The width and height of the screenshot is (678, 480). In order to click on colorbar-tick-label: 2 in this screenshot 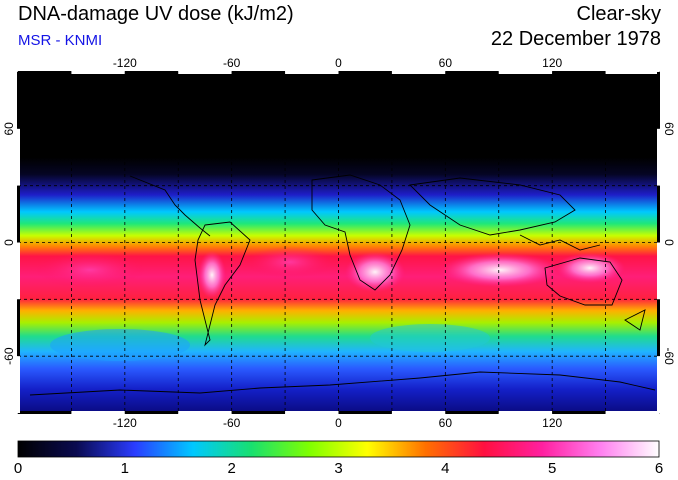, I will do `click(231, 468)`.